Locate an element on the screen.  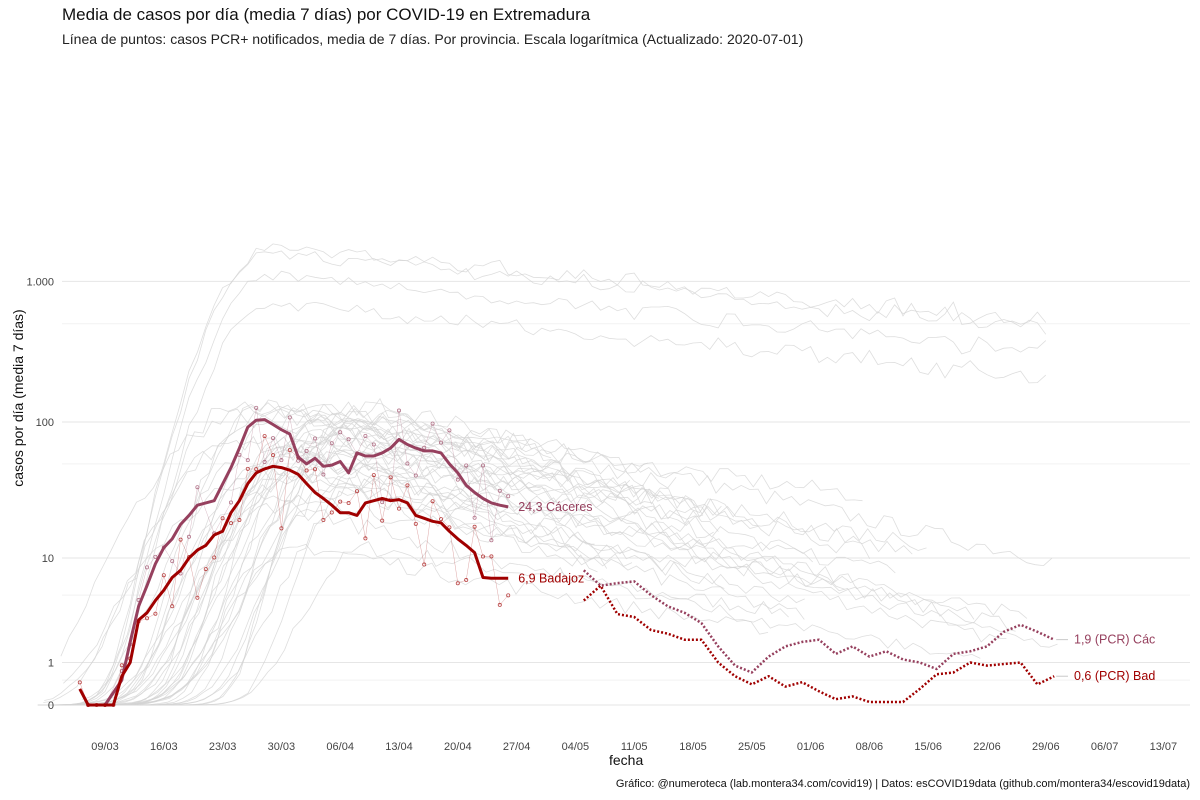
x-tick-label: 29/06 is located at coordinates (1046, 747).